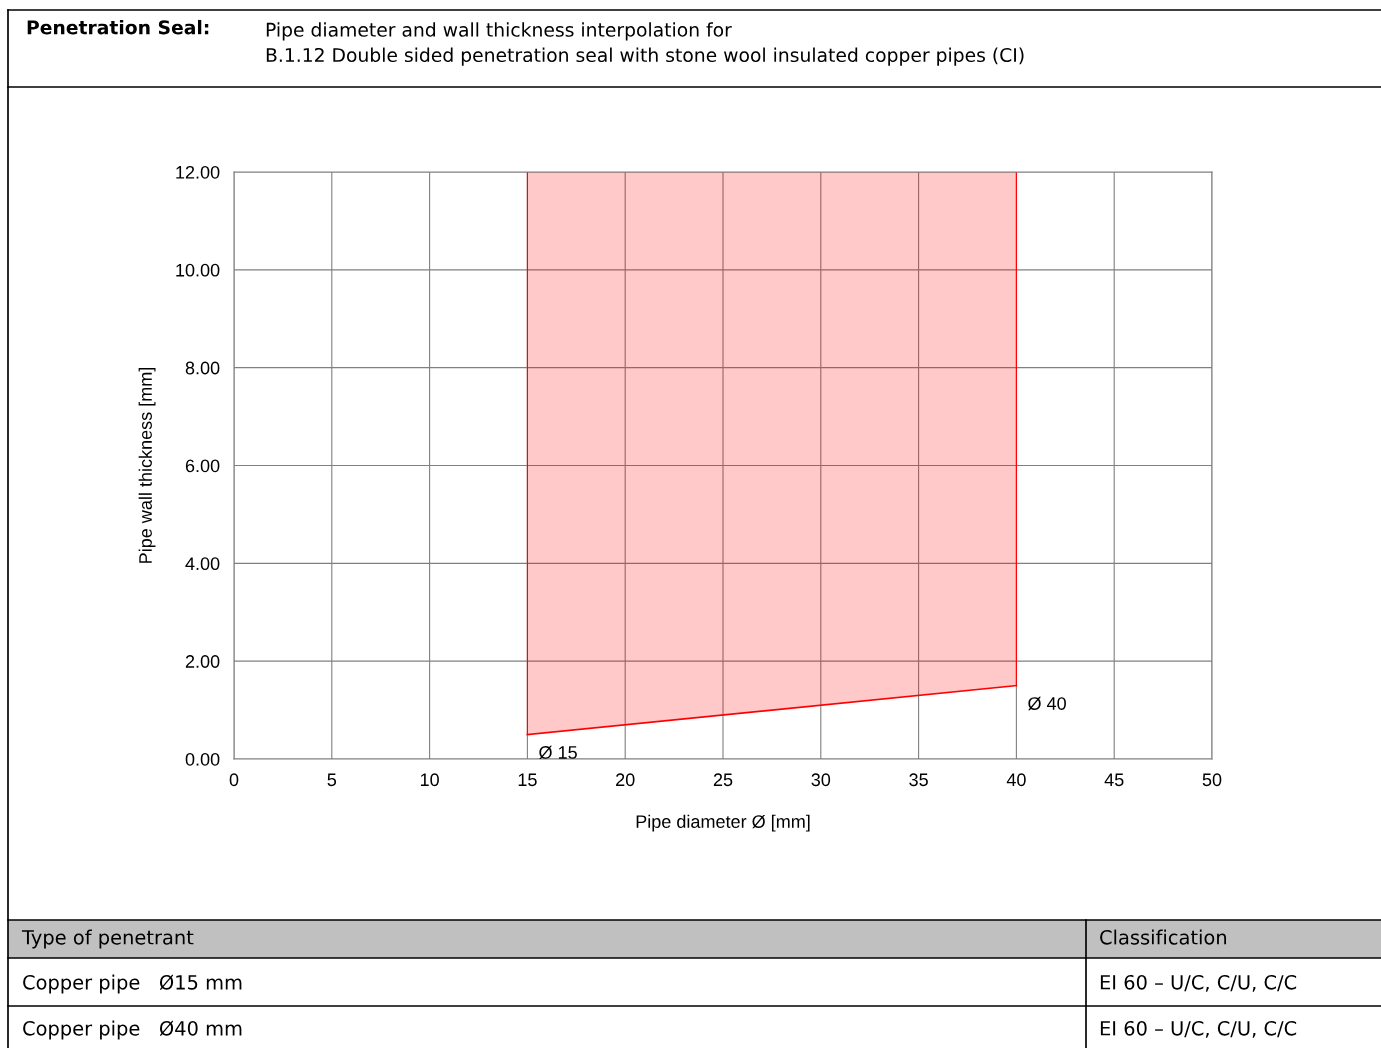 The width and height of the screenshot is (1381, 1048). Describe the element at coordinates (1114, 780) in the screenshot. I see `x-tick-label: 45` at that location.